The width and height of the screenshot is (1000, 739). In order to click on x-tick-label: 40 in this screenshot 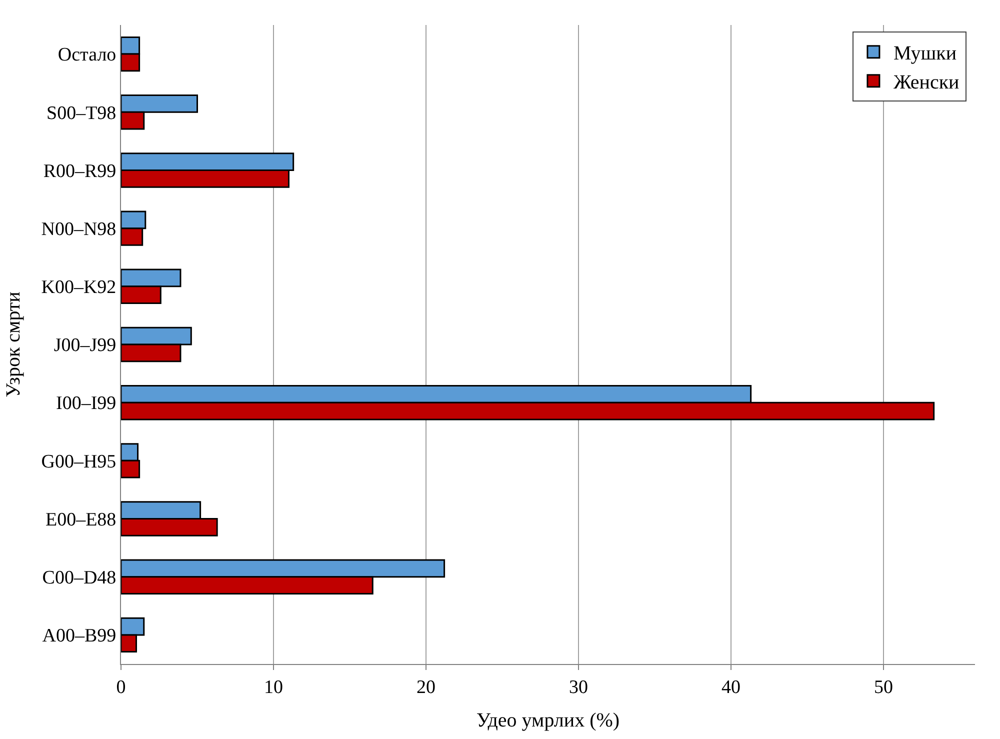, I will do `click(731, 687)`.